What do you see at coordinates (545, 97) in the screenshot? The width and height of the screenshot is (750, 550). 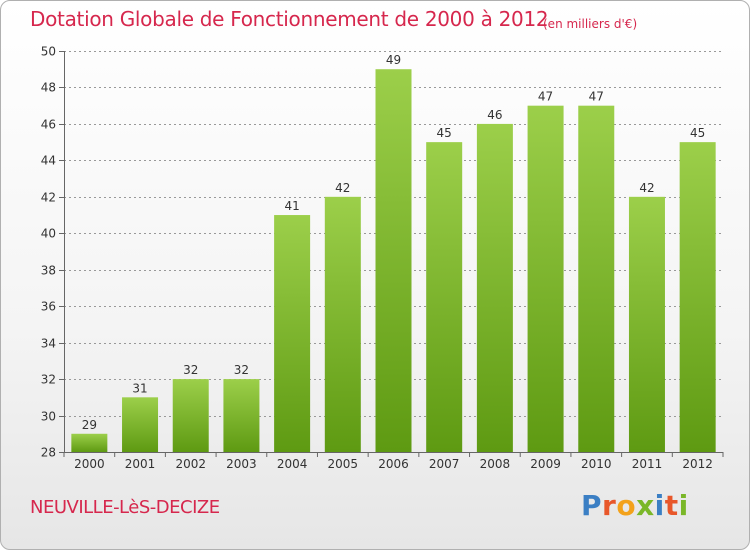 I see `value-label-2009: 47` at bounding box center [545, 97].